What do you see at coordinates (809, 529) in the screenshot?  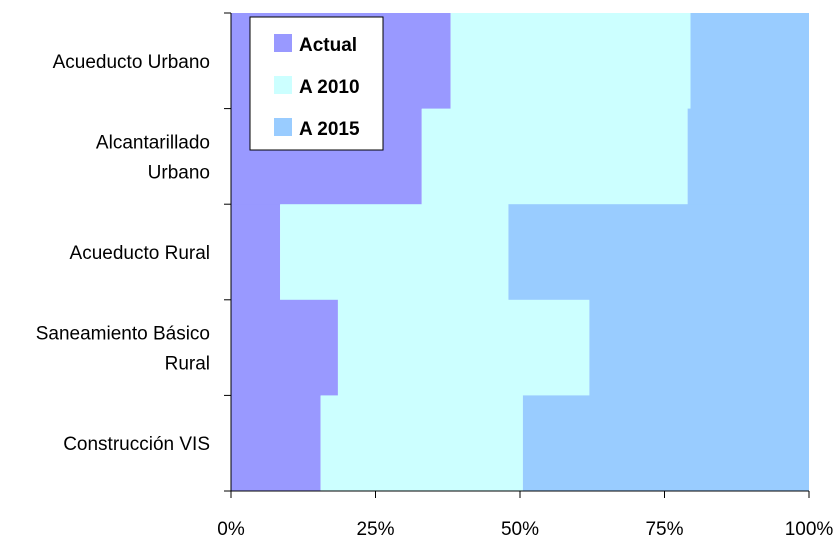 I see `x-tick-label: 100%` at bounding box center [809, 529].